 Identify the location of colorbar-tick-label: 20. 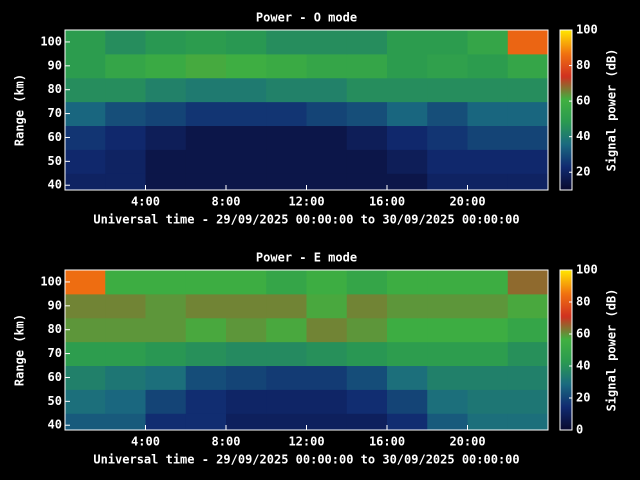
(583, 172).